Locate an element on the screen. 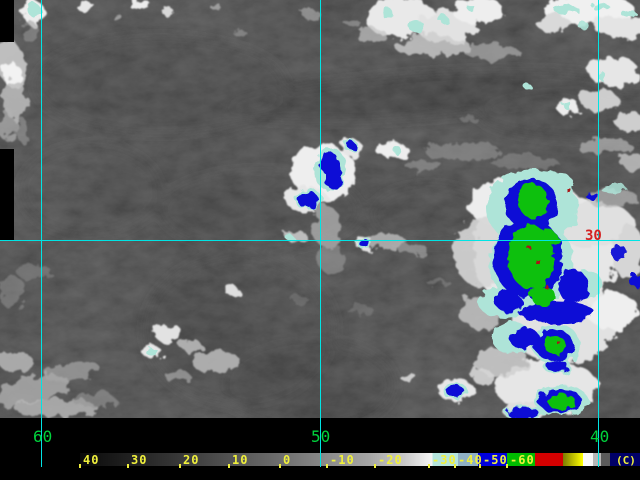  colorbar-label: -60 is located at coordinates (520, 460).